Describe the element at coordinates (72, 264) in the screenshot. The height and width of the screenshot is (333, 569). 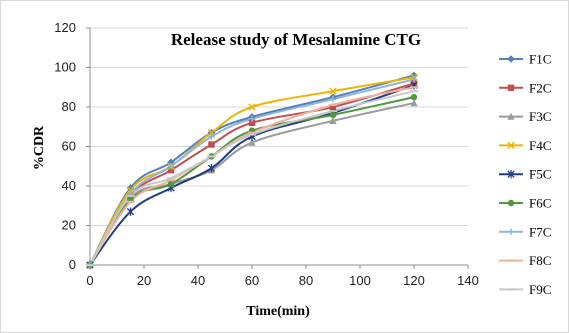
I see `y-tick-label: 0` at that location.